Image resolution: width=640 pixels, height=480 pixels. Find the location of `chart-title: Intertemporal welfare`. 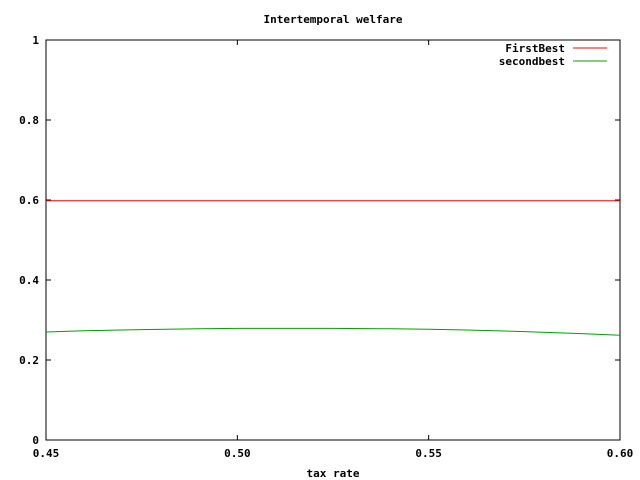

chart-title: Intertemporal welfare is located at coordinates (332, 19).